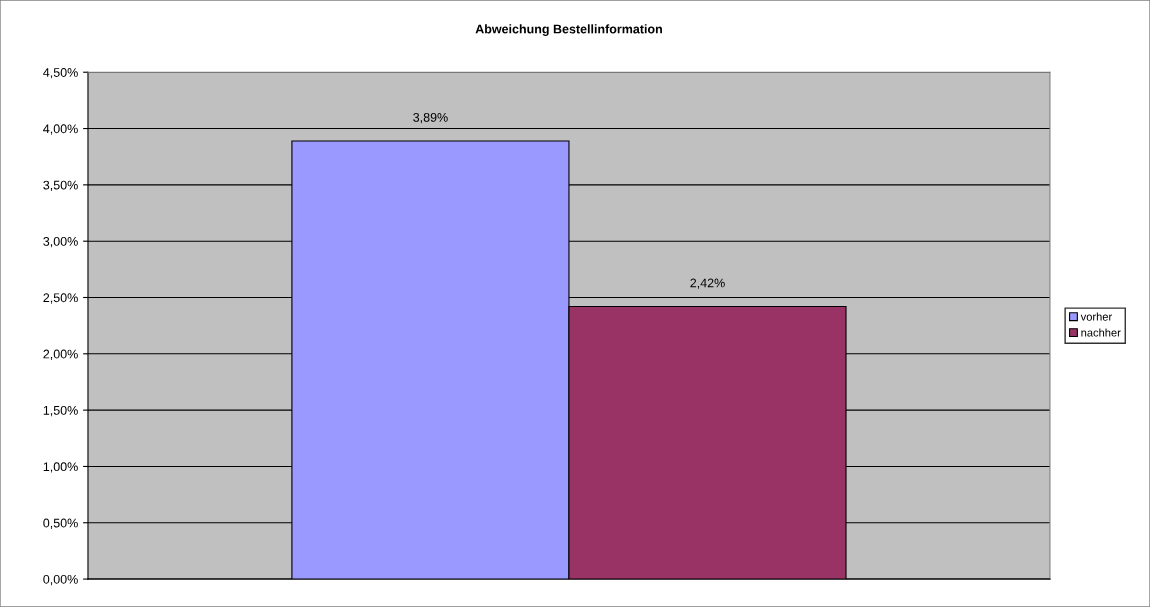 The height and width of the screenshot is (607, 1150). I want to click on y-tick-label: 4,50%, so click(60, 73).